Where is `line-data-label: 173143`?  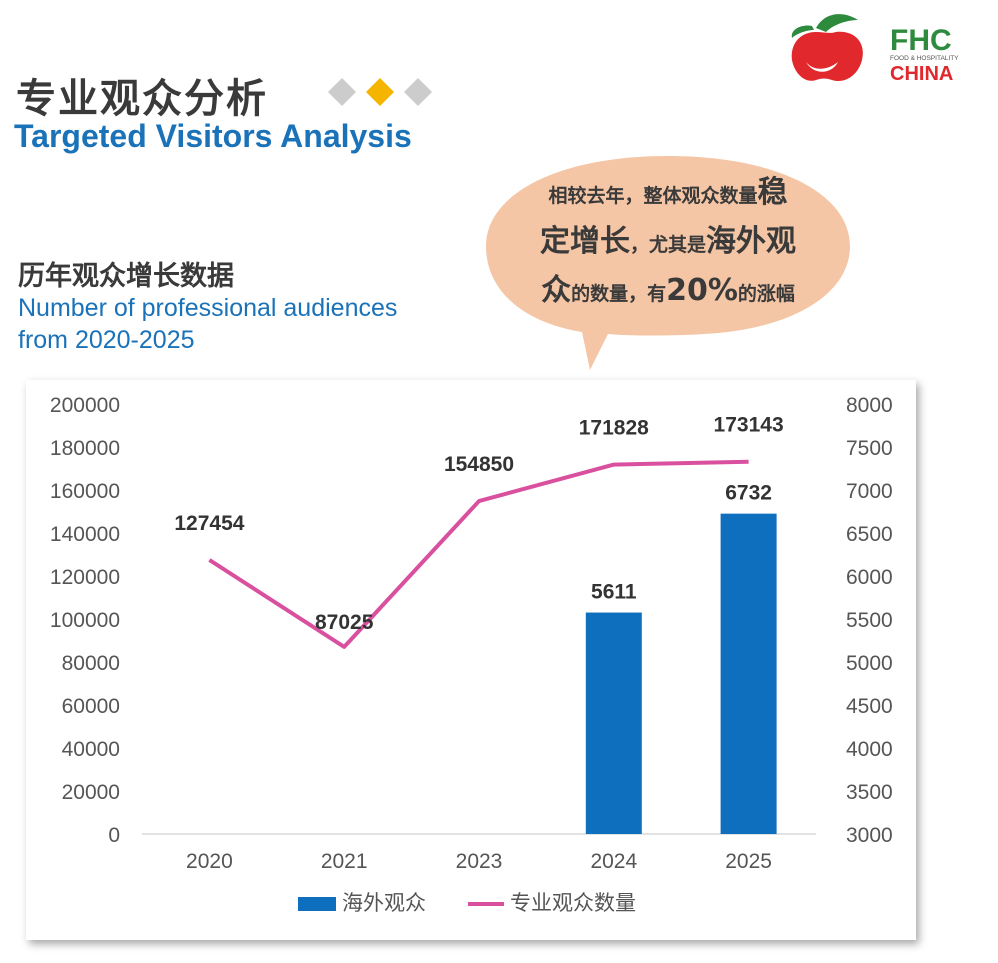 line-data-label: 173143 is located at coordinates (749, 425).